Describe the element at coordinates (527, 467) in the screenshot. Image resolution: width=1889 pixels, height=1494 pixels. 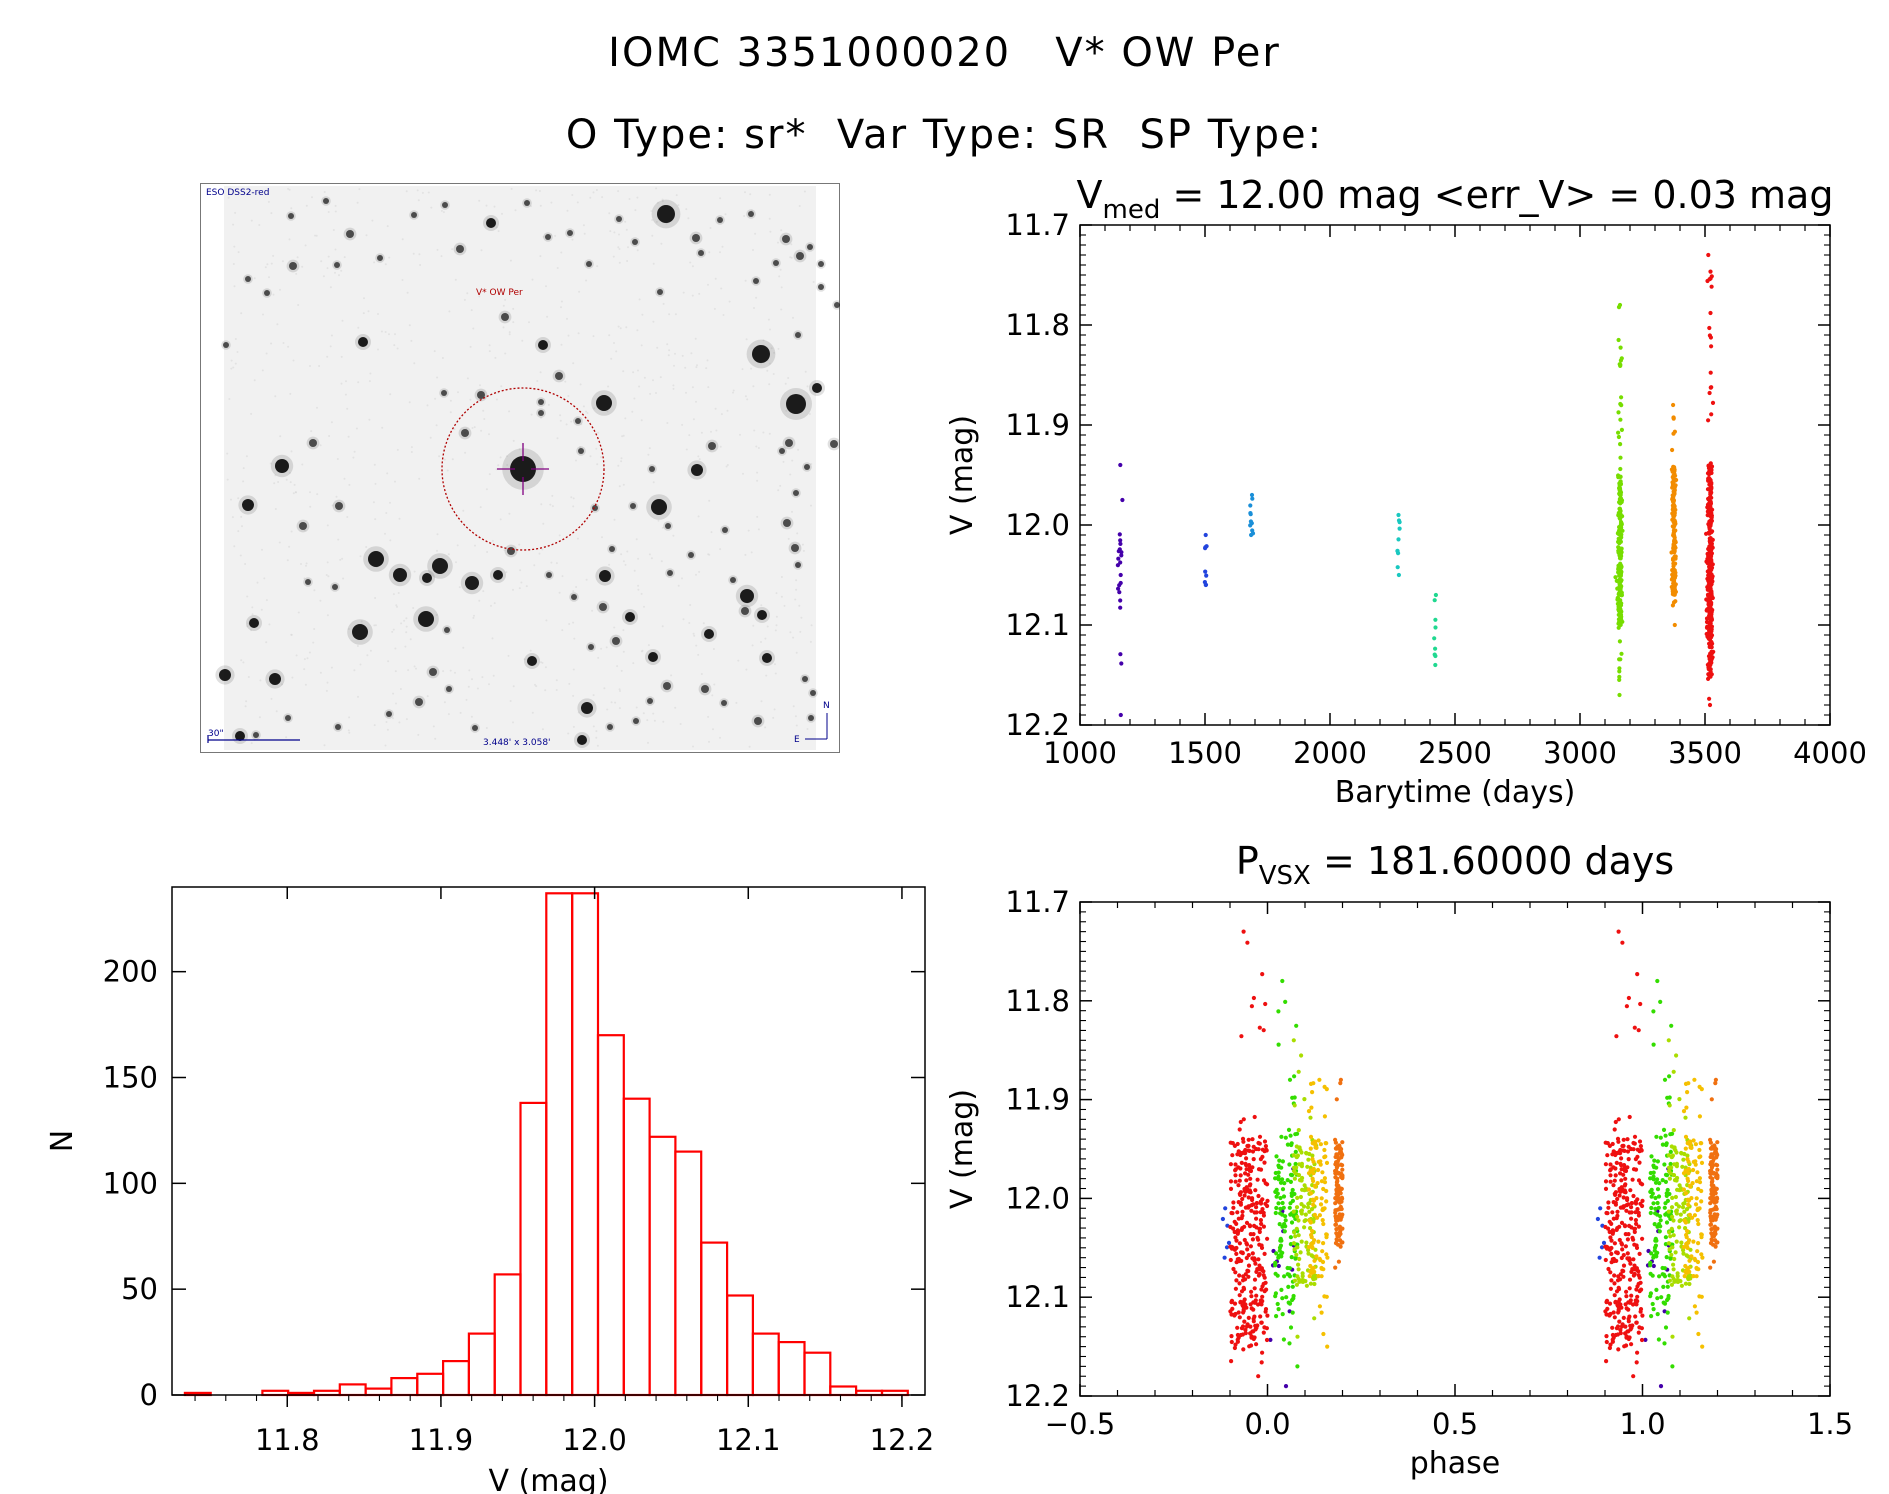
I see `finder-stars` at that location.